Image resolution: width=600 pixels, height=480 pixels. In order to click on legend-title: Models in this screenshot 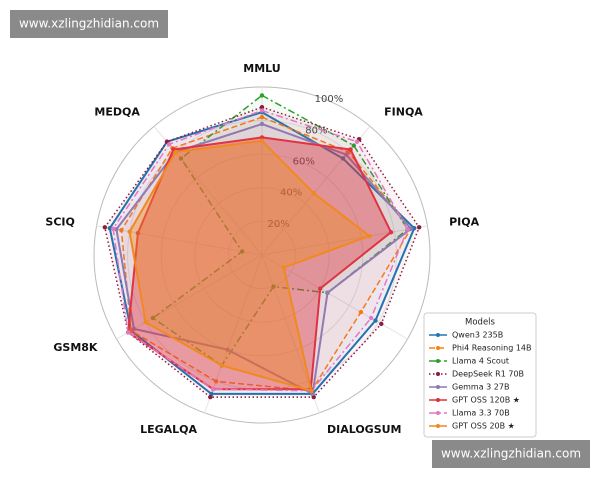, I will do `click(480, 323)`.